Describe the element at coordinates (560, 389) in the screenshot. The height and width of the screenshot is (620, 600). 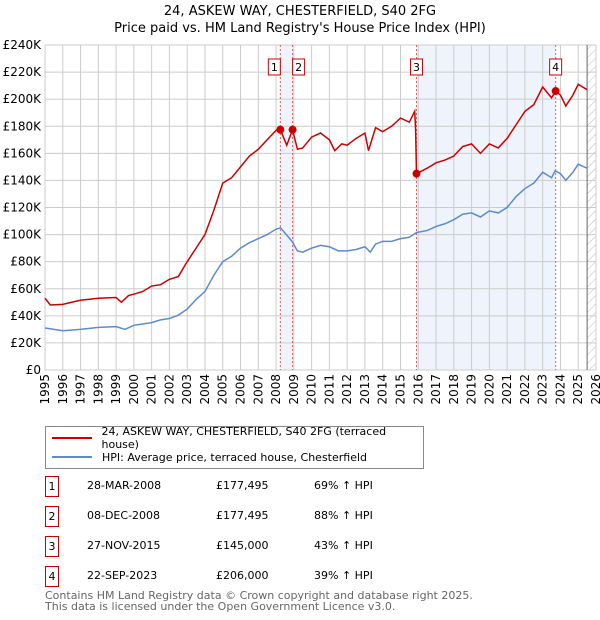
I see `x-tick-label: 2024` at that location.